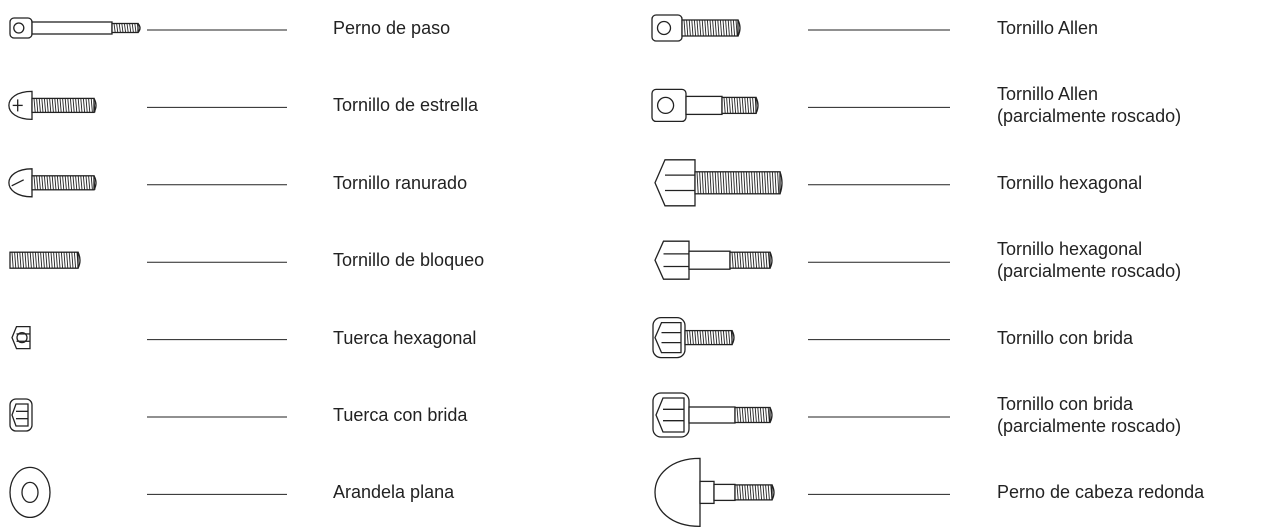 The width and height of the screenshot is (1270, 531). I want to click on round-head, so click(20, 183).